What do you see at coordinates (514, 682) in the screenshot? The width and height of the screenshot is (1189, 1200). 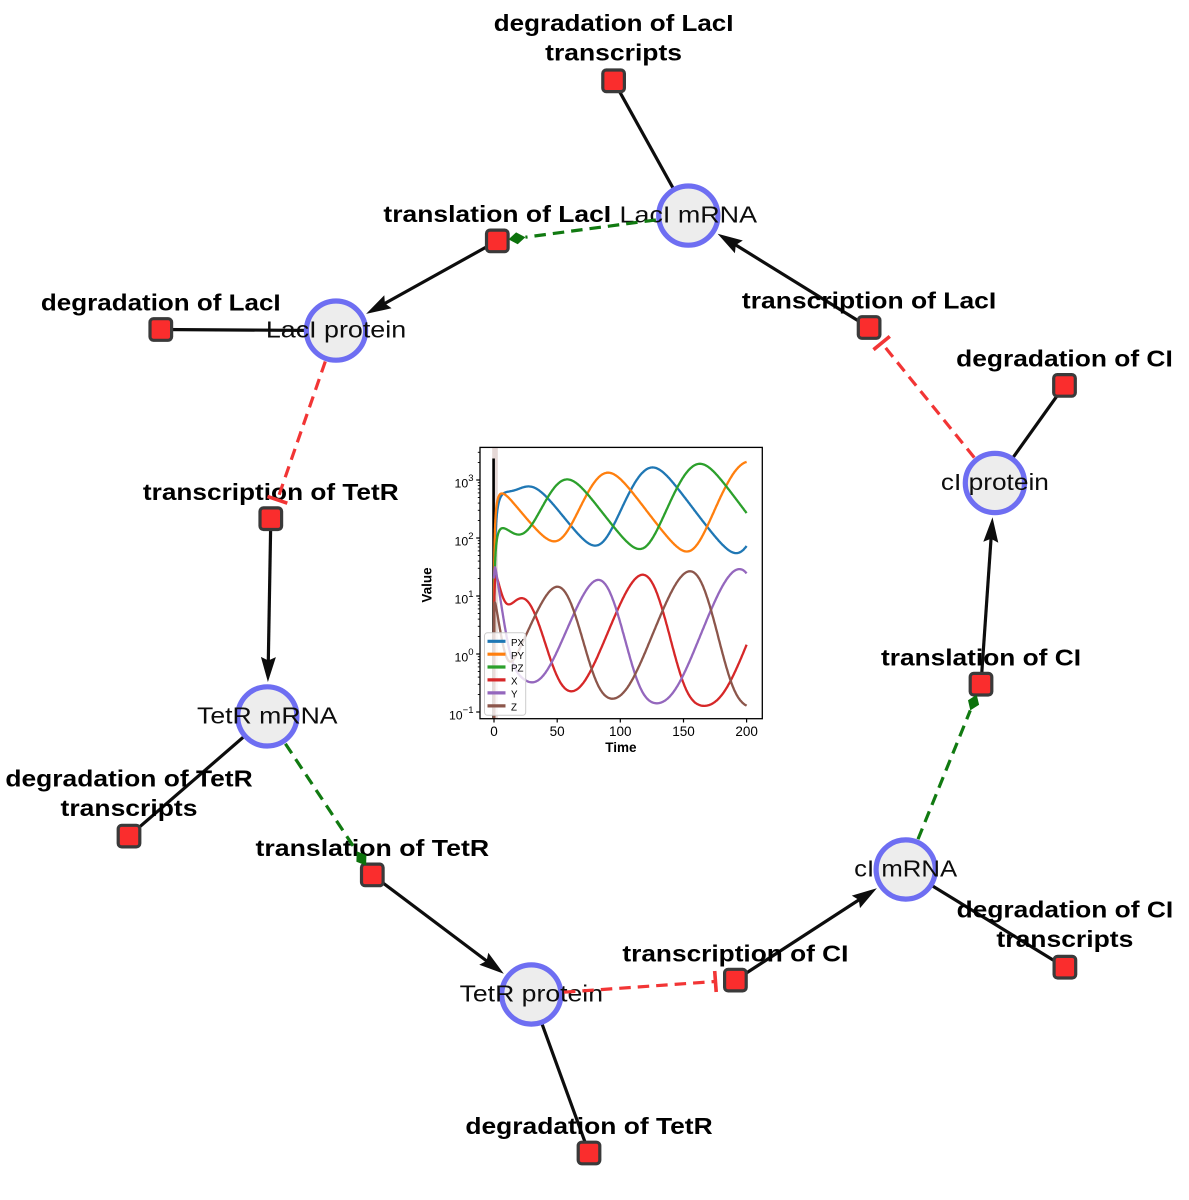 I see `svg-text: X` at bounding box center [514, 682].